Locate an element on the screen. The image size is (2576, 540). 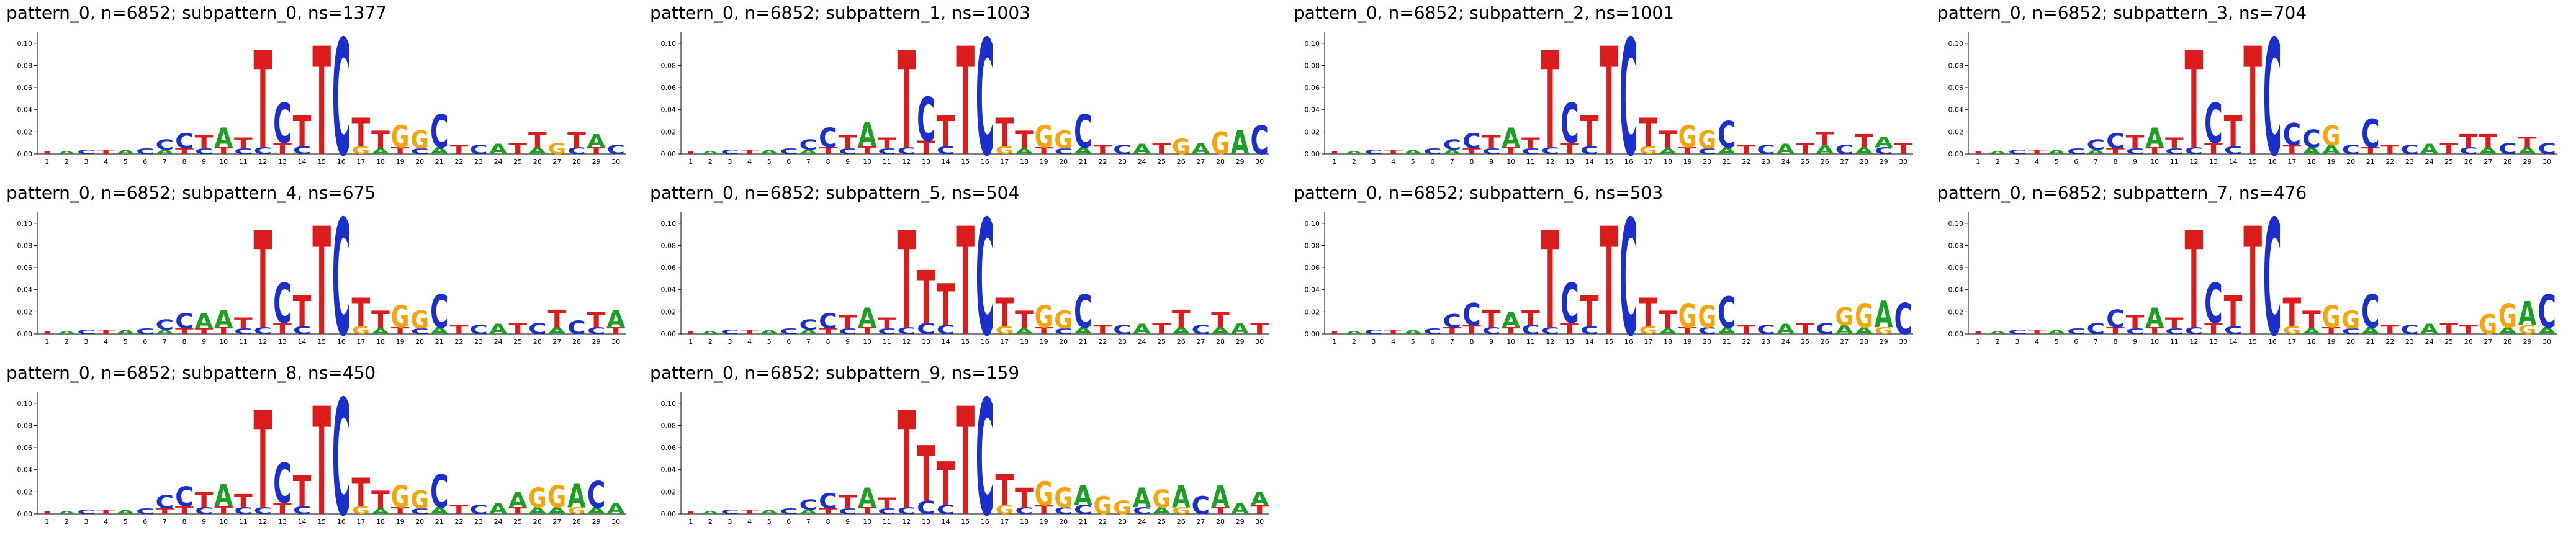
x-tick-label: 25 is located at coordinates (517, 162).